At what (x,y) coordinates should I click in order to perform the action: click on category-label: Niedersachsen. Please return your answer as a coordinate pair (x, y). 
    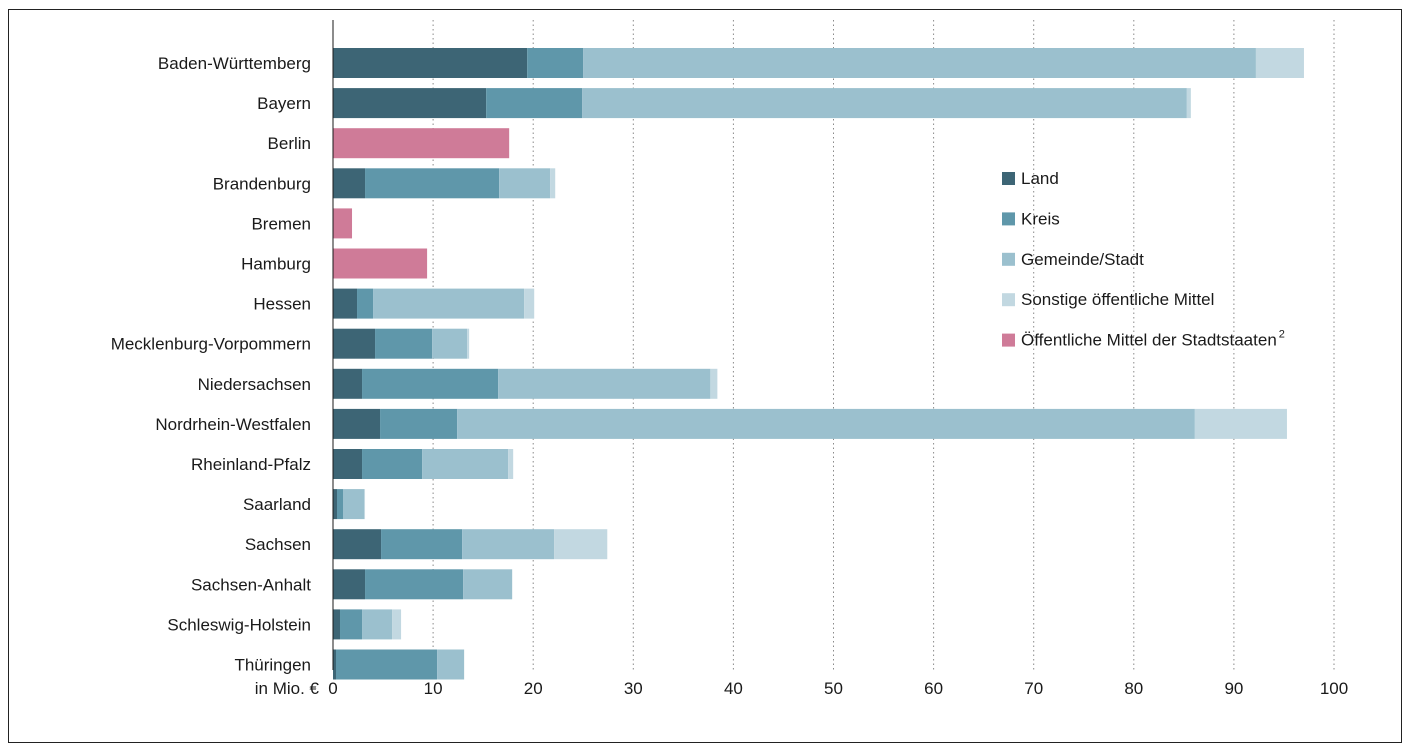
    Looking at the image, I should click on (254, 384).